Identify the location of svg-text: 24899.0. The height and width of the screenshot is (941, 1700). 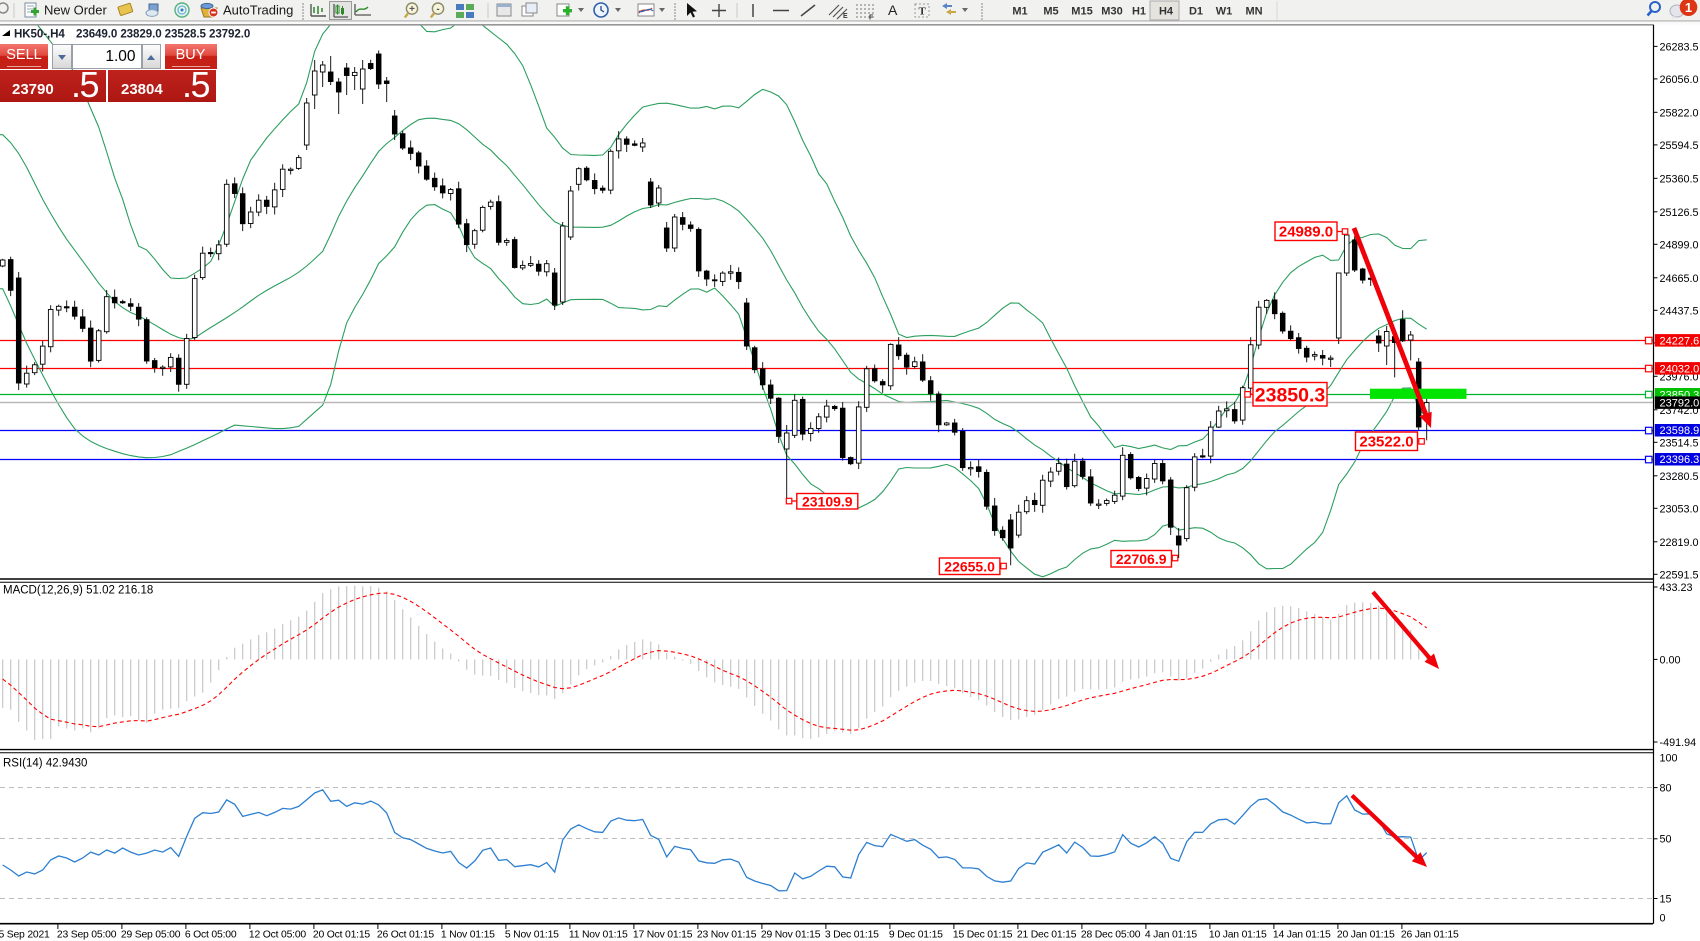
(1679, 245).